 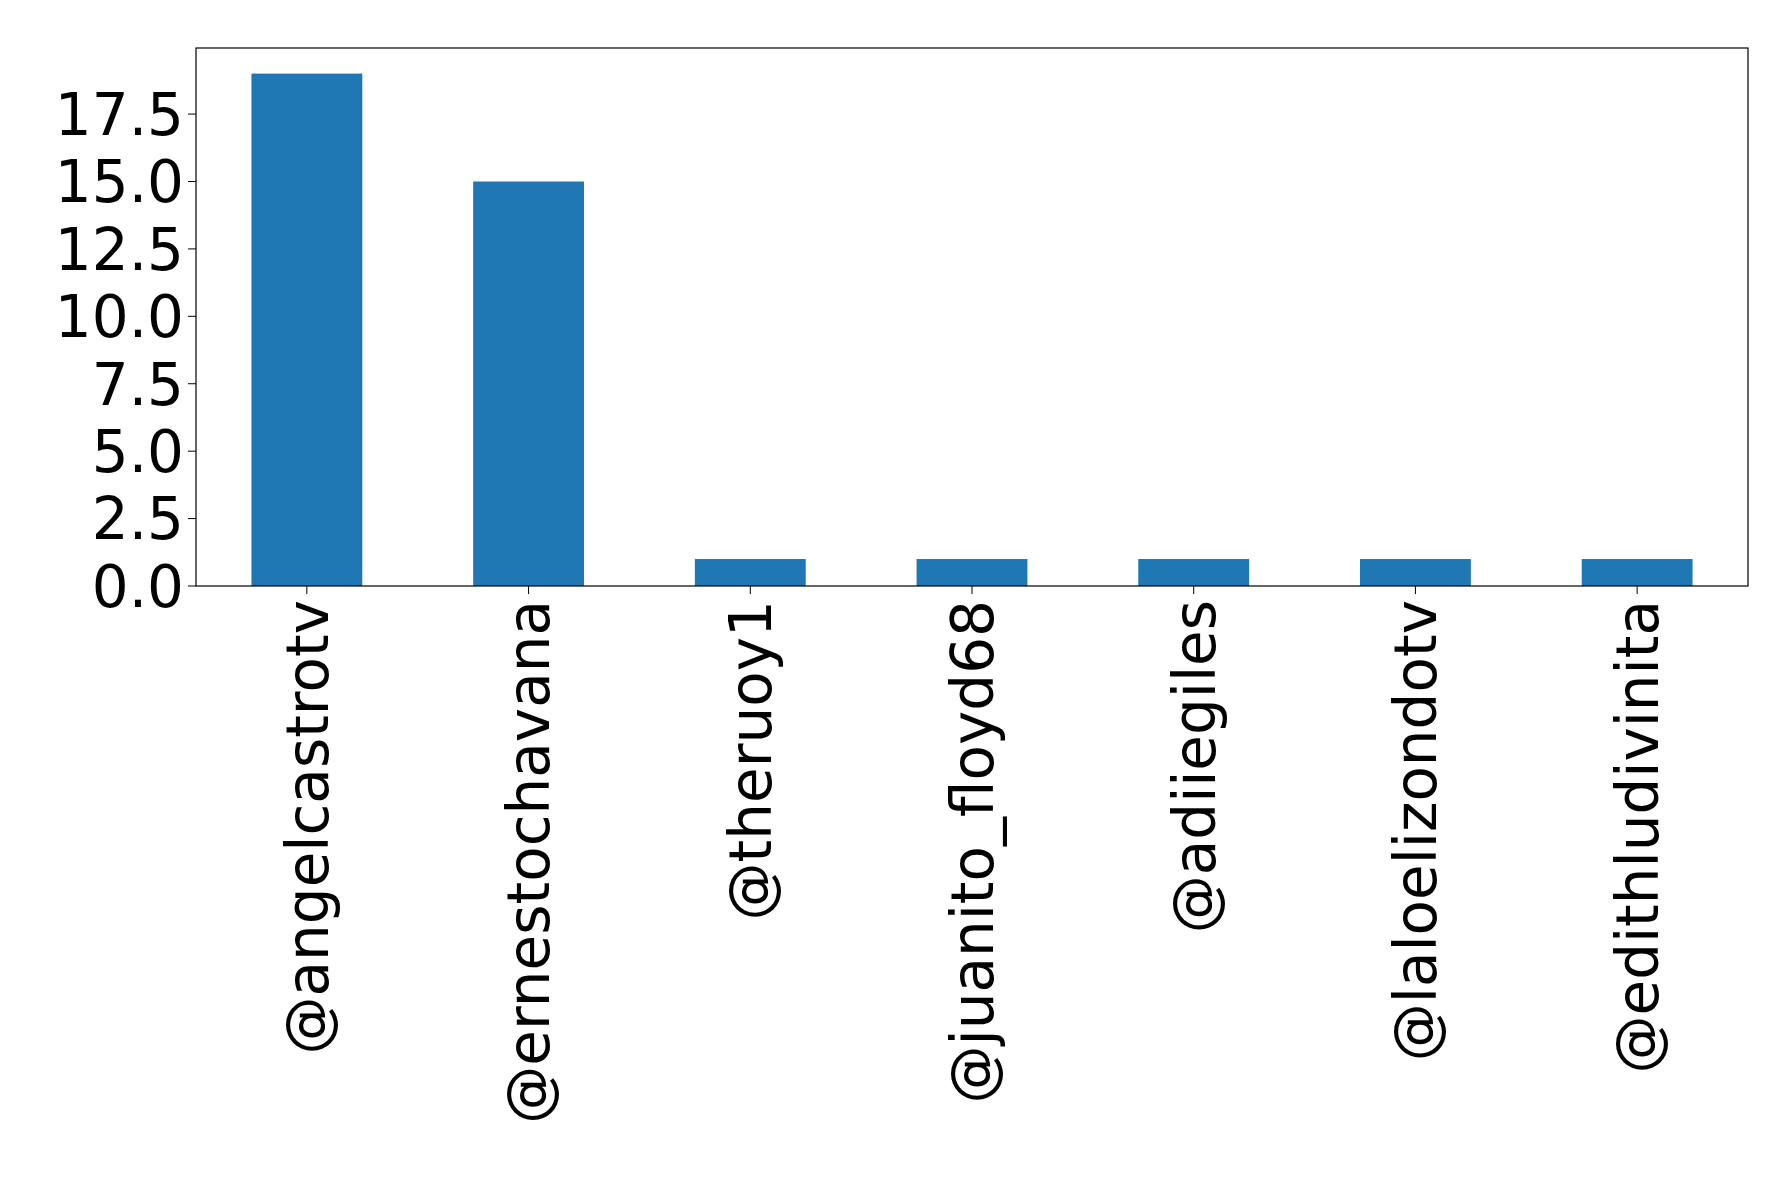 I want to click on x-tick-label: @theruoy1, so click(x=751, y=760).